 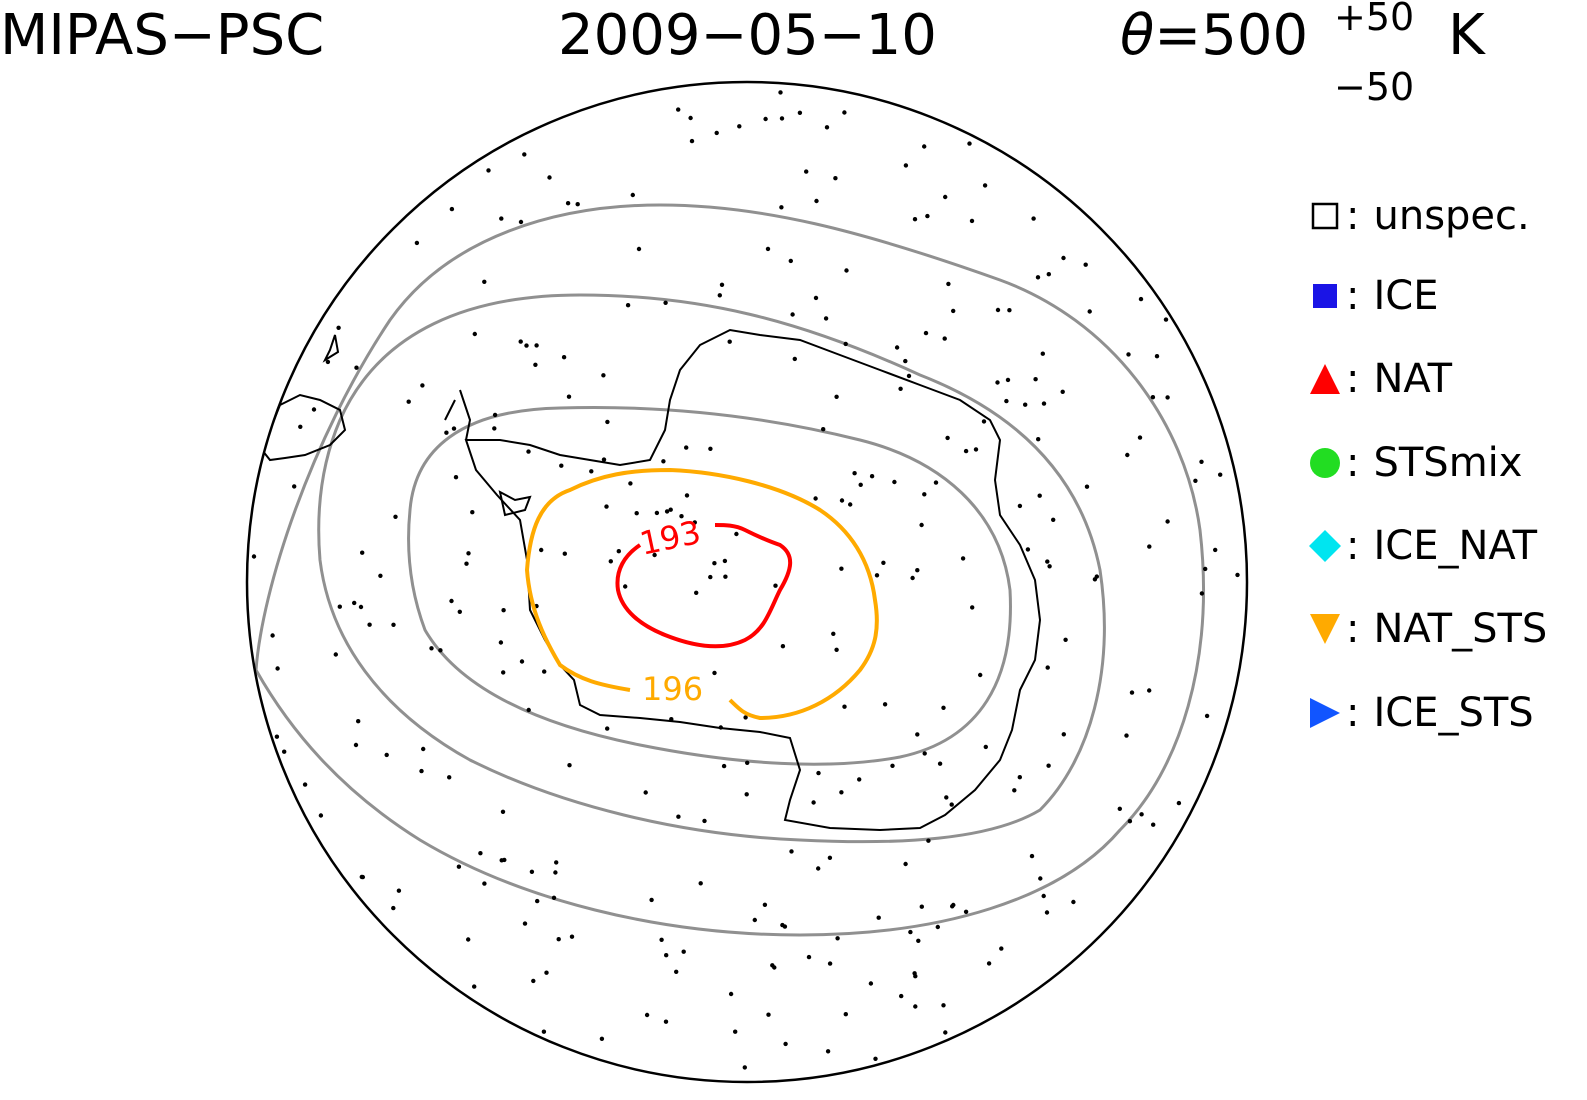 I want to click on legend-item-ice: : ICE, so click(x=1373, y=296).